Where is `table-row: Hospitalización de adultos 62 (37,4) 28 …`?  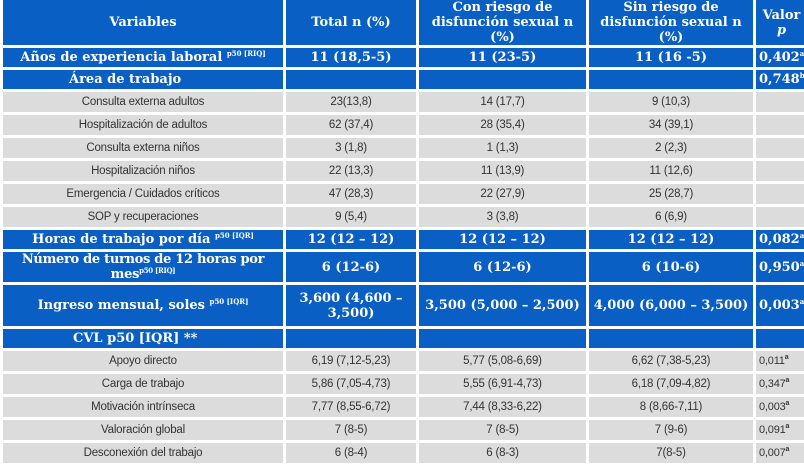 table-row: Hospitalización de adultos 62 (37,4) 28 … is located at coordinates (403, 125).